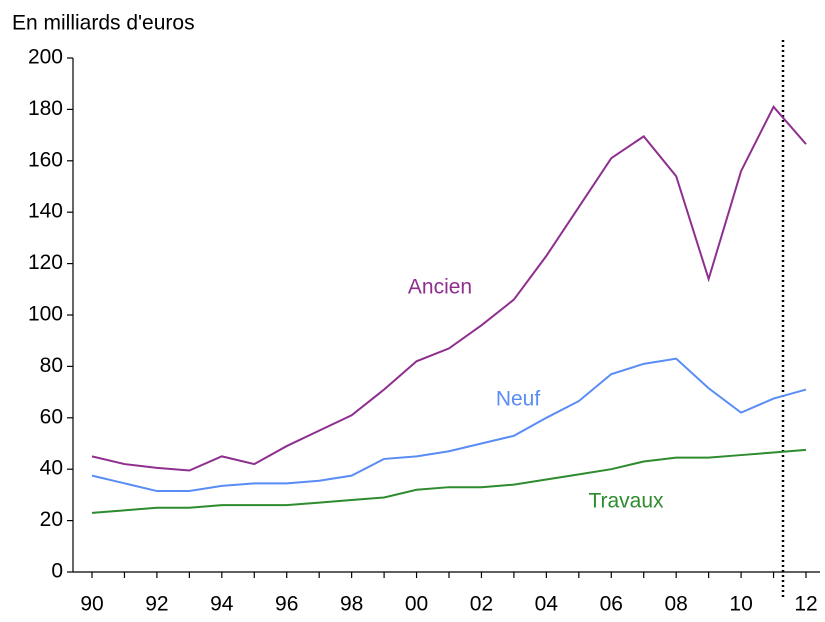 The width and height of the screenshot is (825, 622). I want to click on x-tick-label: 06, so click(611, 604).